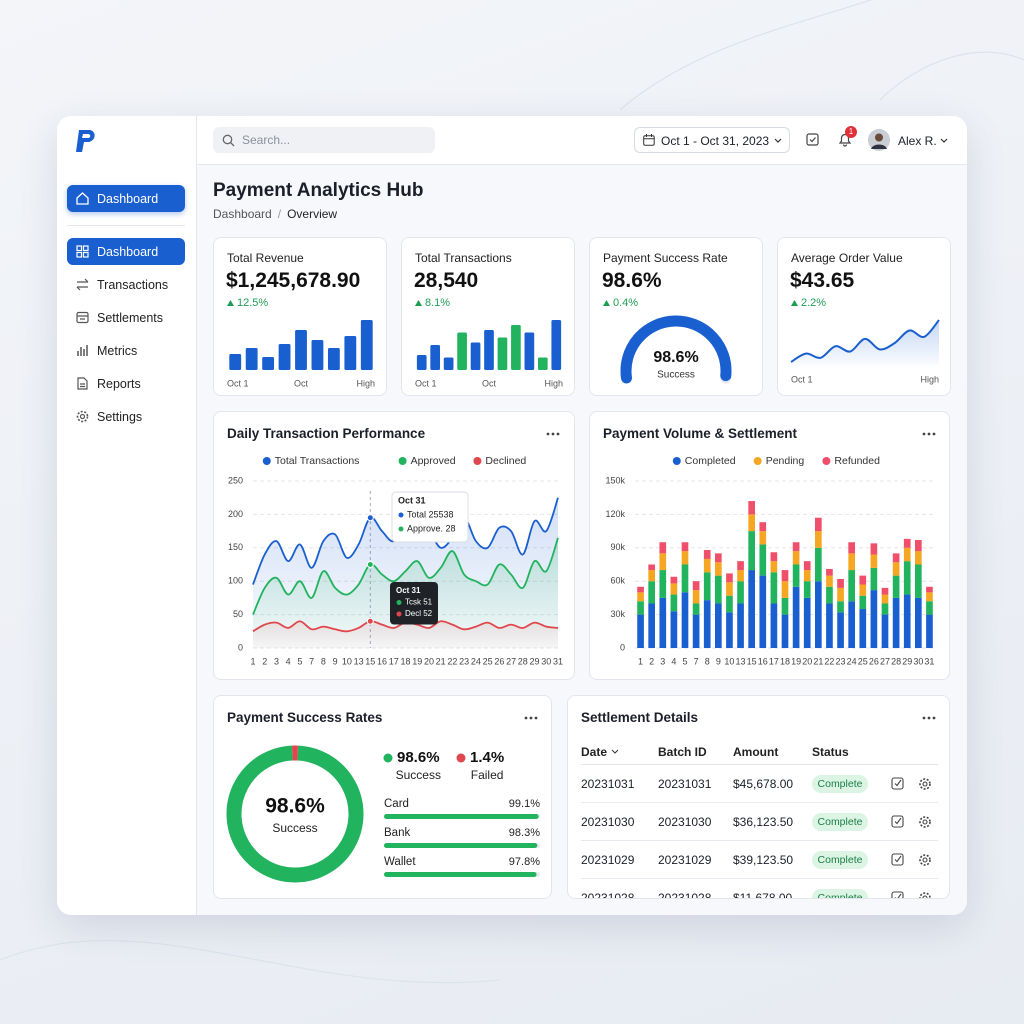 This screenshot has width=1024, height=1024. Describe the element at coordinates (741, 661) in the screenshot. I see `x-tick-label: 13` at that location.